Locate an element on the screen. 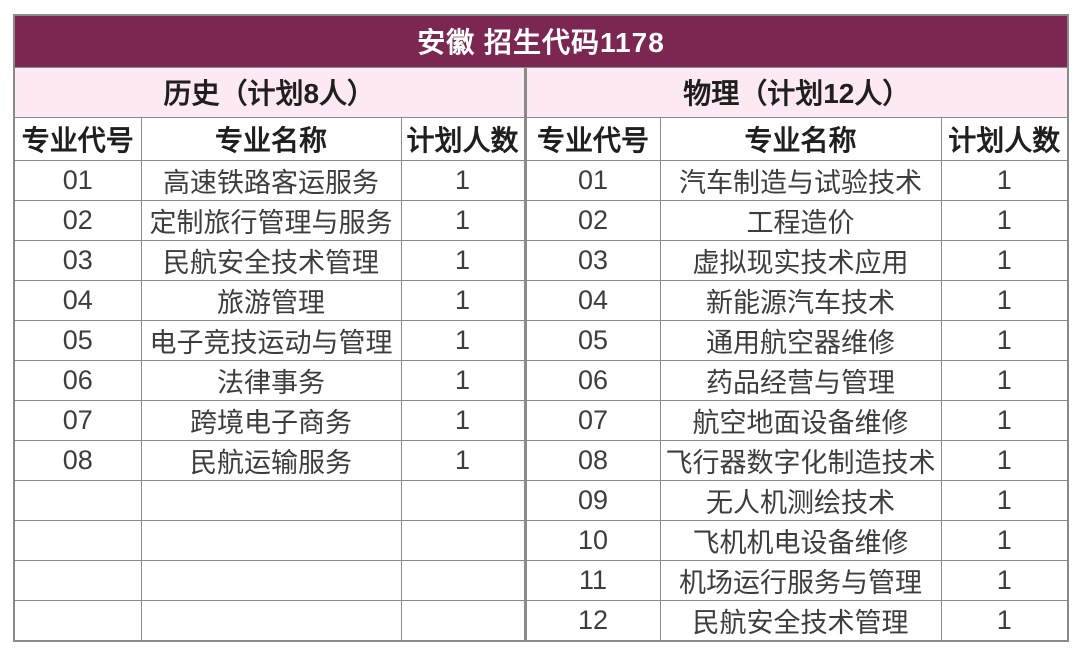 This screenshot has height=653, width=1080. table-row: 04 旅游管理 1 04 新能源汽车技术 1 is located at coordinates (541, 300).